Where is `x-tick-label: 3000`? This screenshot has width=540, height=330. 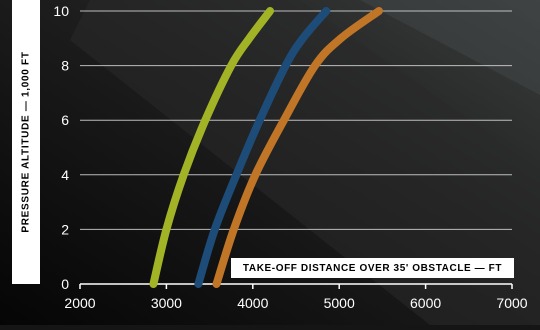
x-tick-label: 3000 is located at coordinates (166, 303).